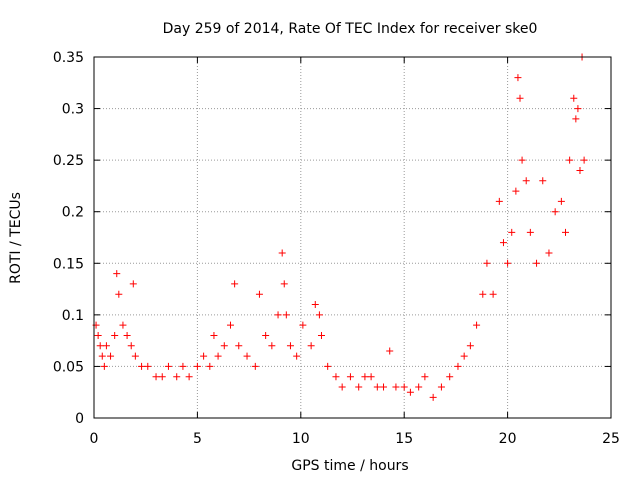  Describe the element at coordinates (73, 316) in the screenshot. I see `y-tick-label: 0.1` at that location.